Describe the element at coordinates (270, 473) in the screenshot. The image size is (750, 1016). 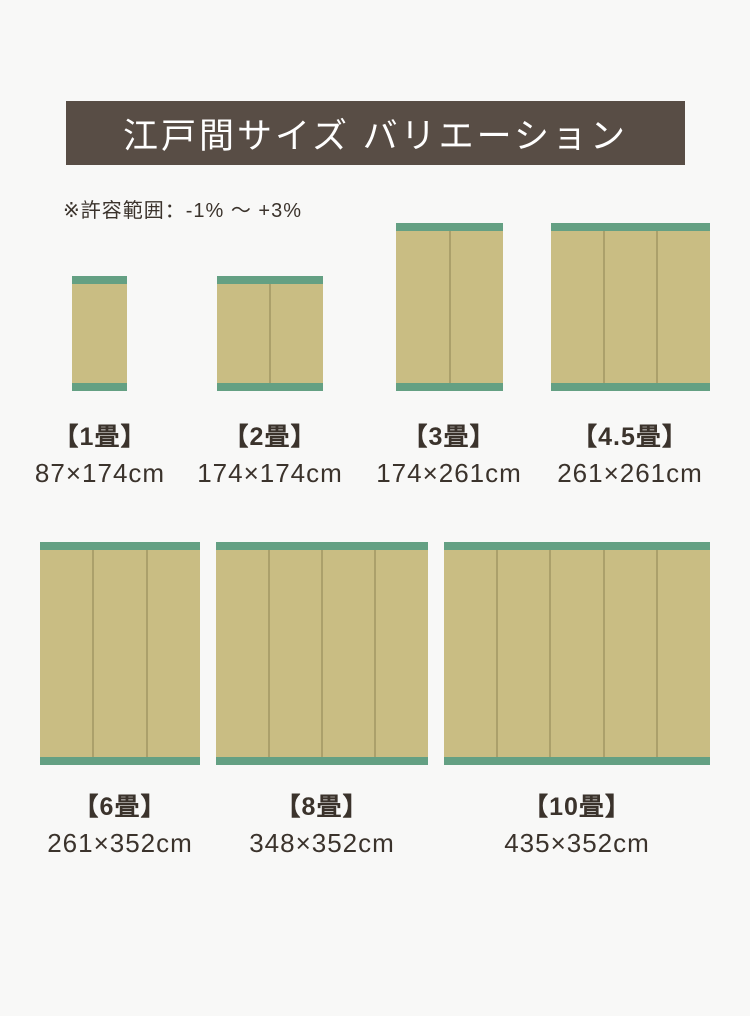
I see `rug-size: 174×174cm` at that location.